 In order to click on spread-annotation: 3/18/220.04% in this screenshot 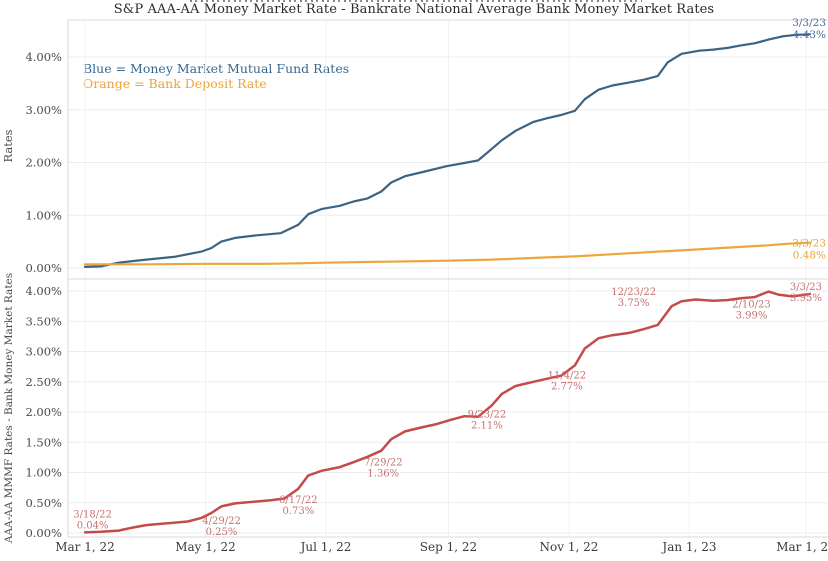, I will do `click(92, 521)`.